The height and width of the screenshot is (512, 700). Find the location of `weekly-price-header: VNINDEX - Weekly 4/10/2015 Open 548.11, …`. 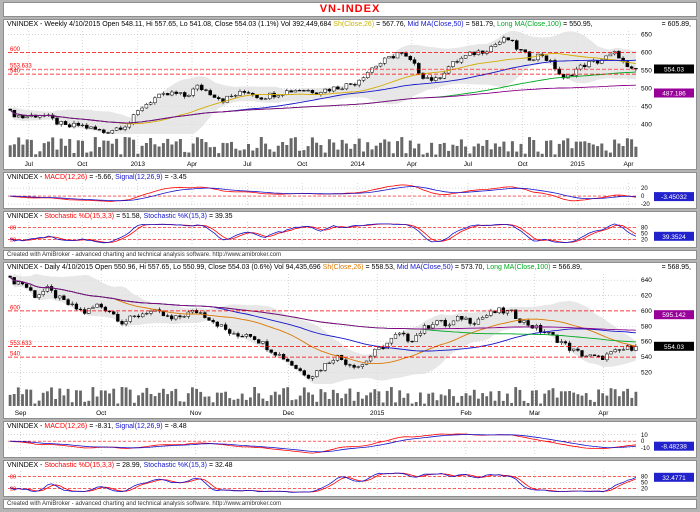

weekly-price-header: VNINDEX - Weekly 4/10/2015 Open 548.11, … is located at coordinates (350, 24).